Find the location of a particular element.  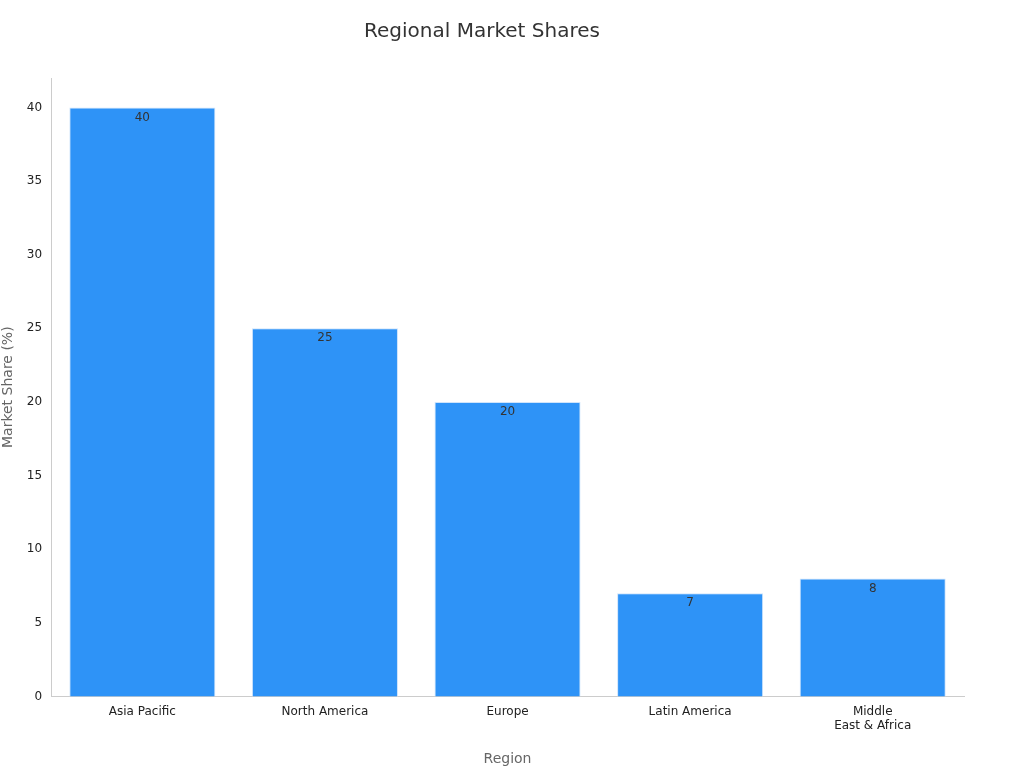

y-tick-label: 10 is located at coordinates (34, 548).